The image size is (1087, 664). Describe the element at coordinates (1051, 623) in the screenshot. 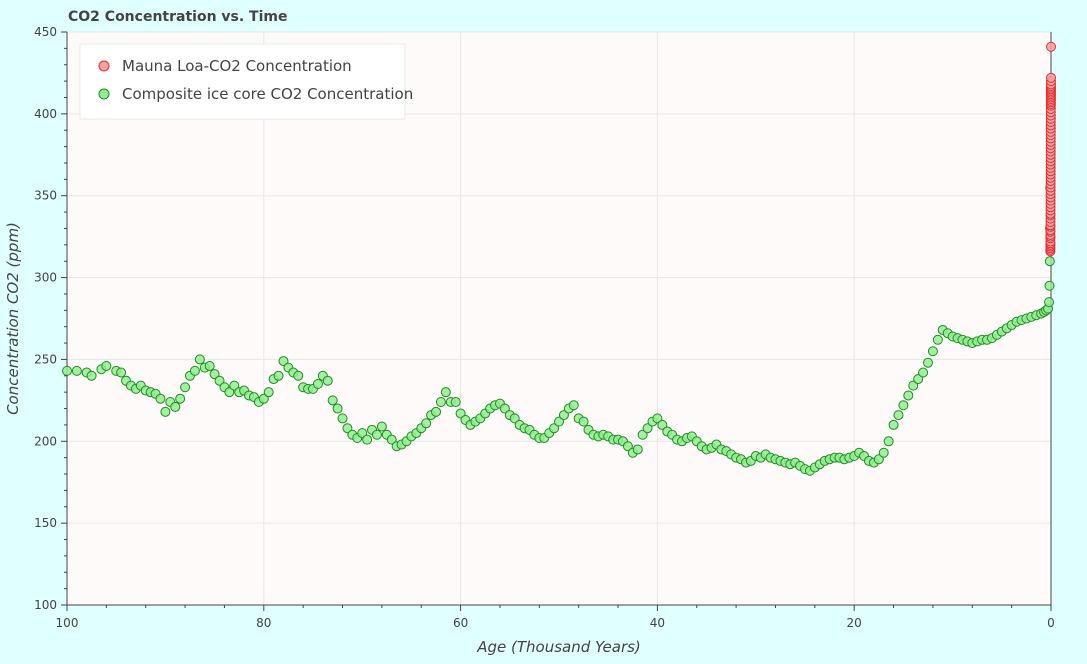

I see `x-tick-label: 0` at that location.